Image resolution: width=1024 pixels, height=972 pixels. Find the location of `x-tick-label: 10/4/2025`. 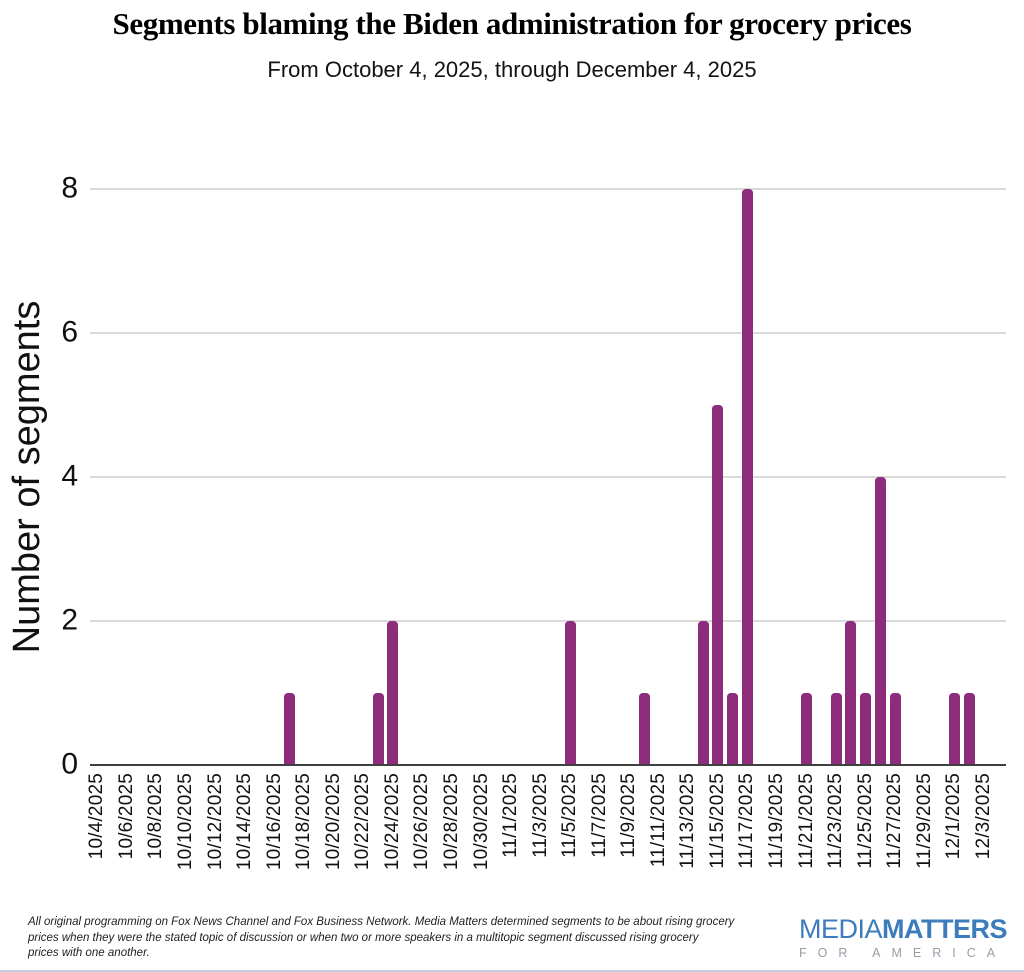

x-tick-label: 10/4/2025 is located at coordinates (97, 816).